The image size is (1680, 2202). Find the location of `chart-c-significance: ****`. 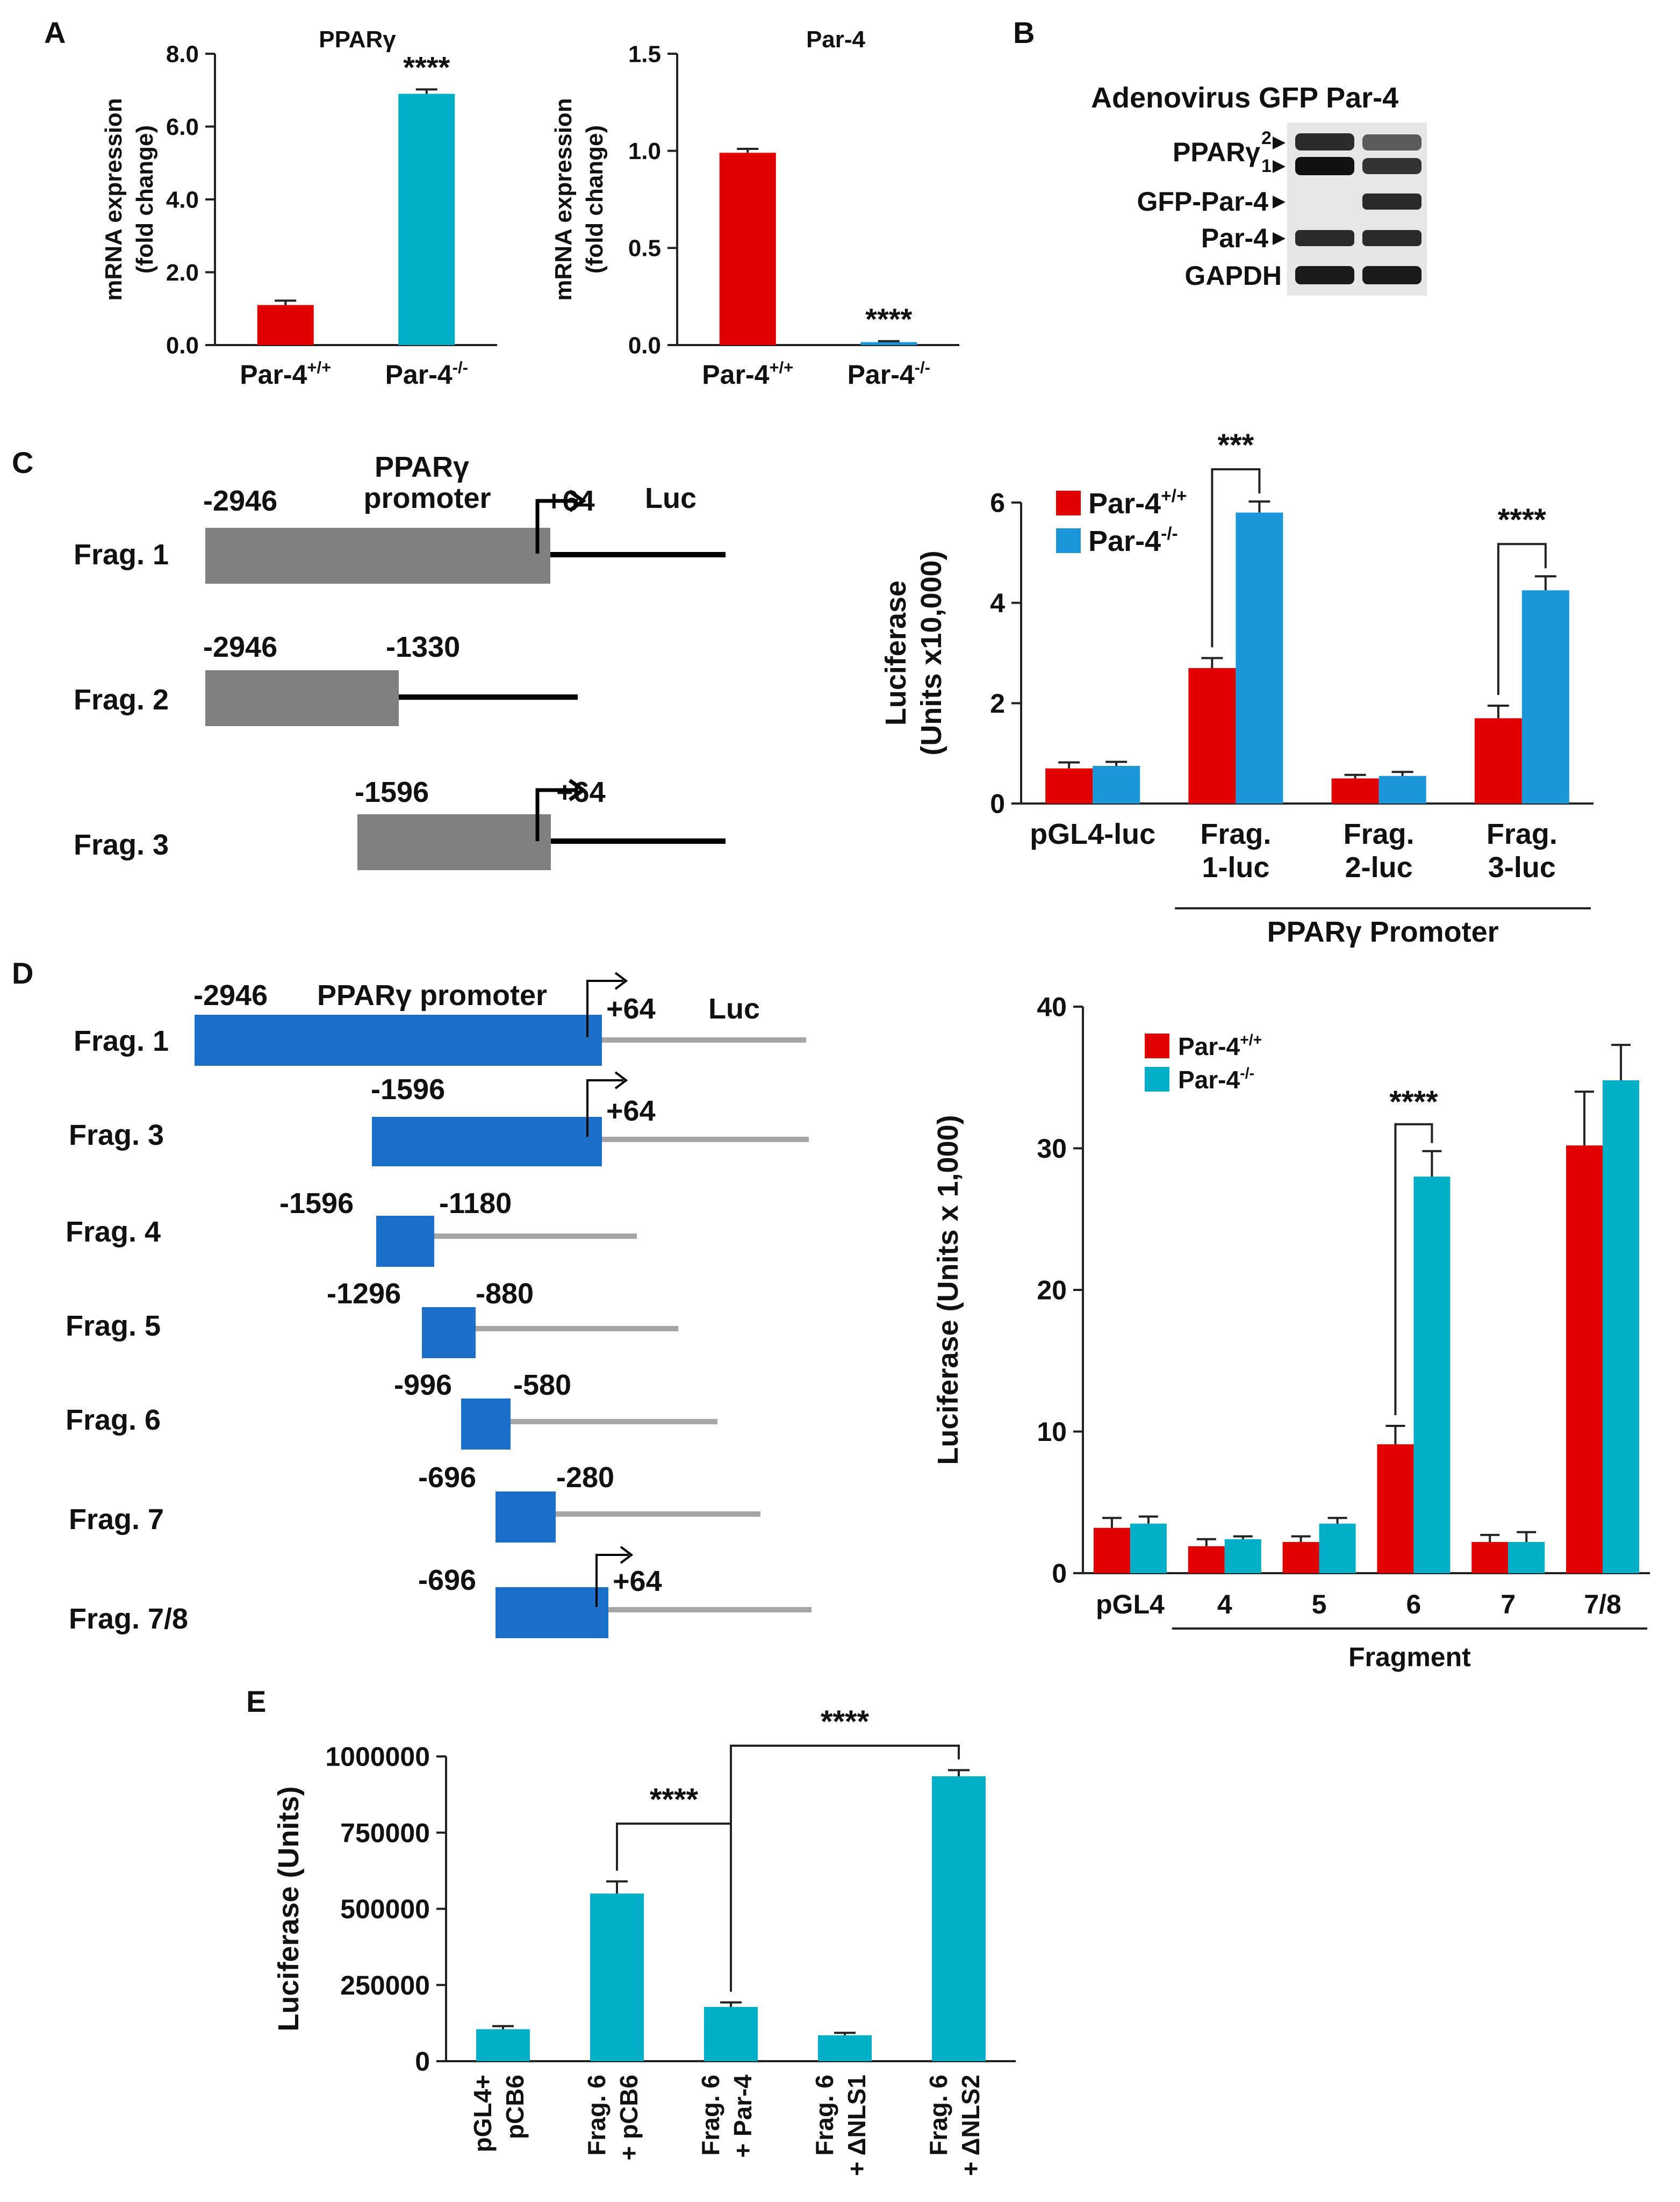

chart-c-significance: **** is located at coordinates (1522, 520).